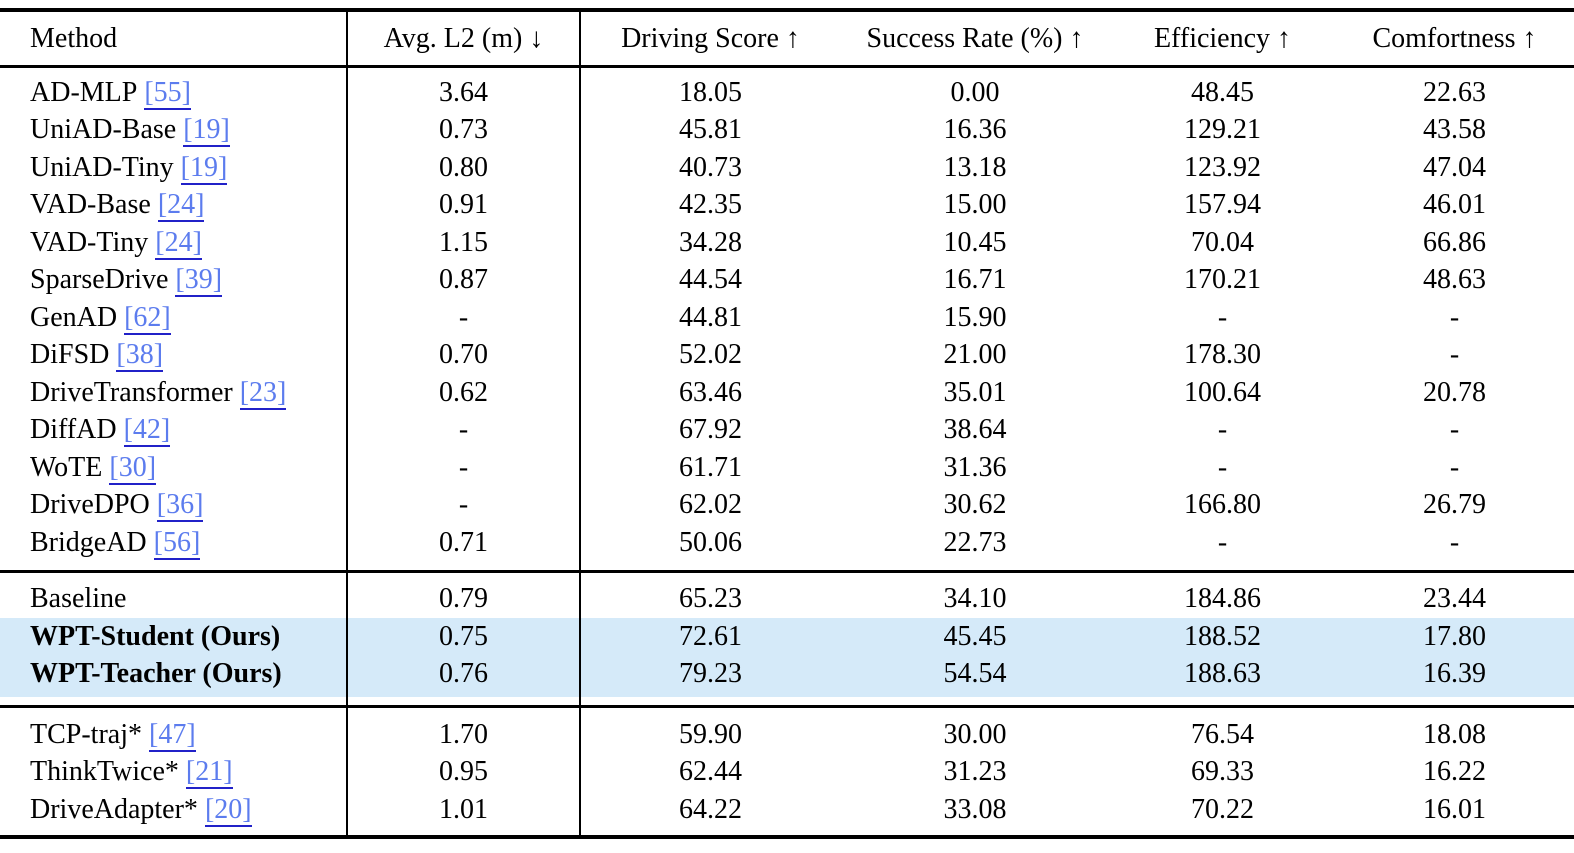  Describe the element at coordinates (1222, 734) in the screenshot. I see `value-cell: 76.54` at that location.